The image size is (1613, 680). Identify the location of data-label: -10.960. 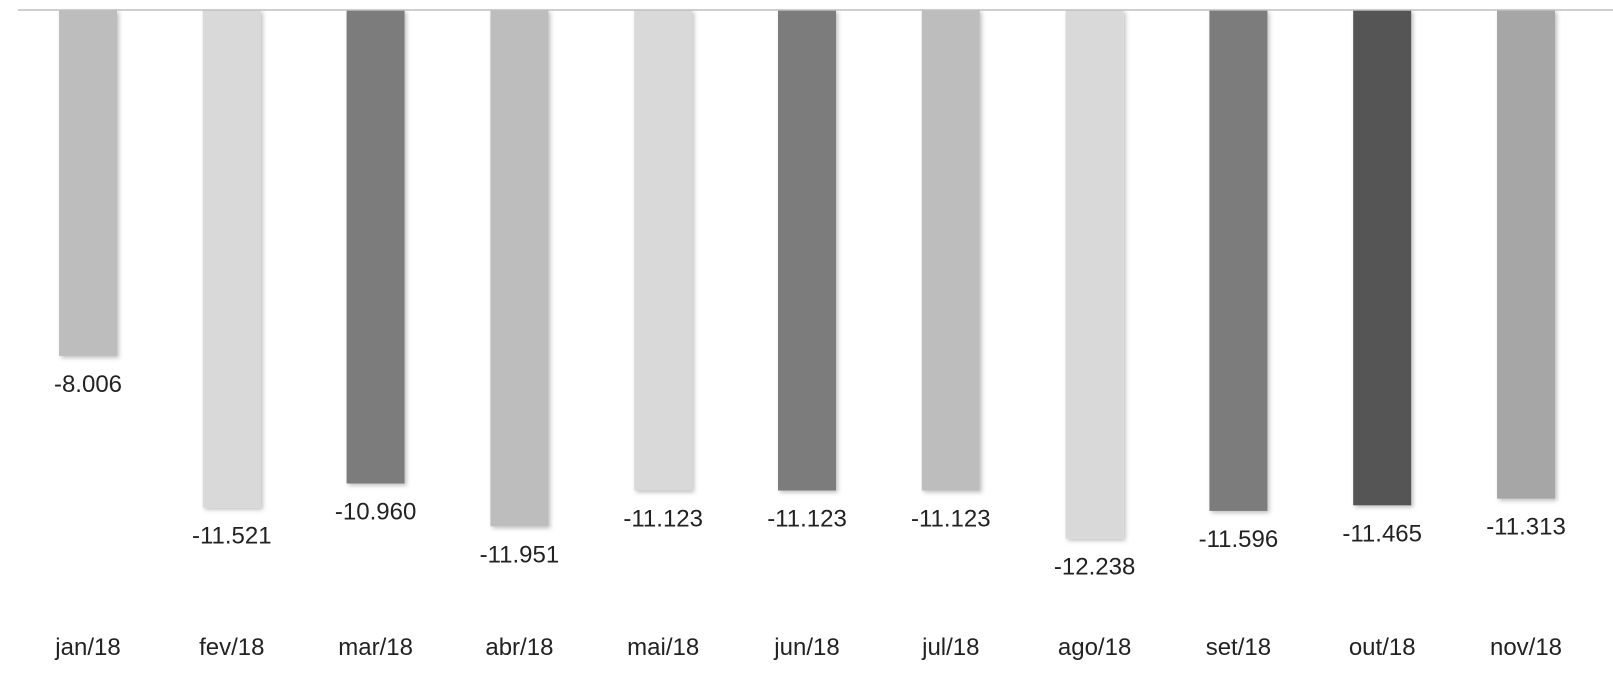
(375, 512).